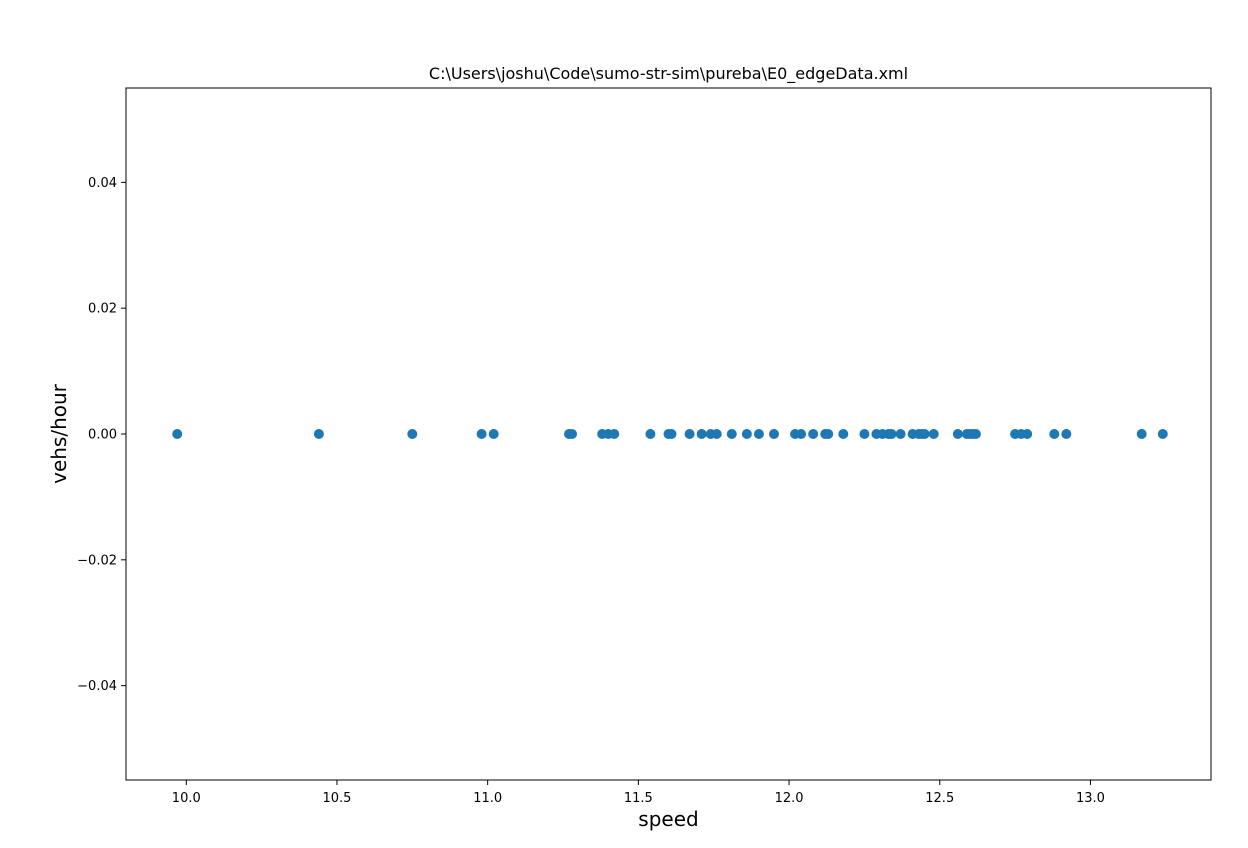 This screenshot has height=848, width=1248. I want to click on y-axis-ticks: 0.04 0.02 0.00 −0.02 −0.04, so click(101, 435).